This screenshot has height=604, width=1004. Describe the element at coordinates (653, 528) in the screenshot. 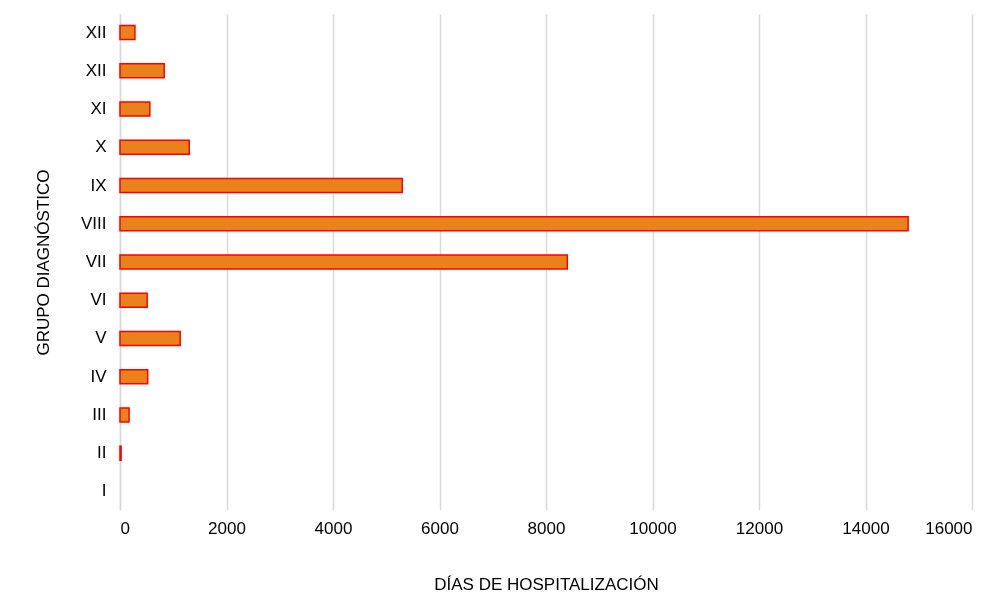

I see `x-tick-label: 10000` at that location.